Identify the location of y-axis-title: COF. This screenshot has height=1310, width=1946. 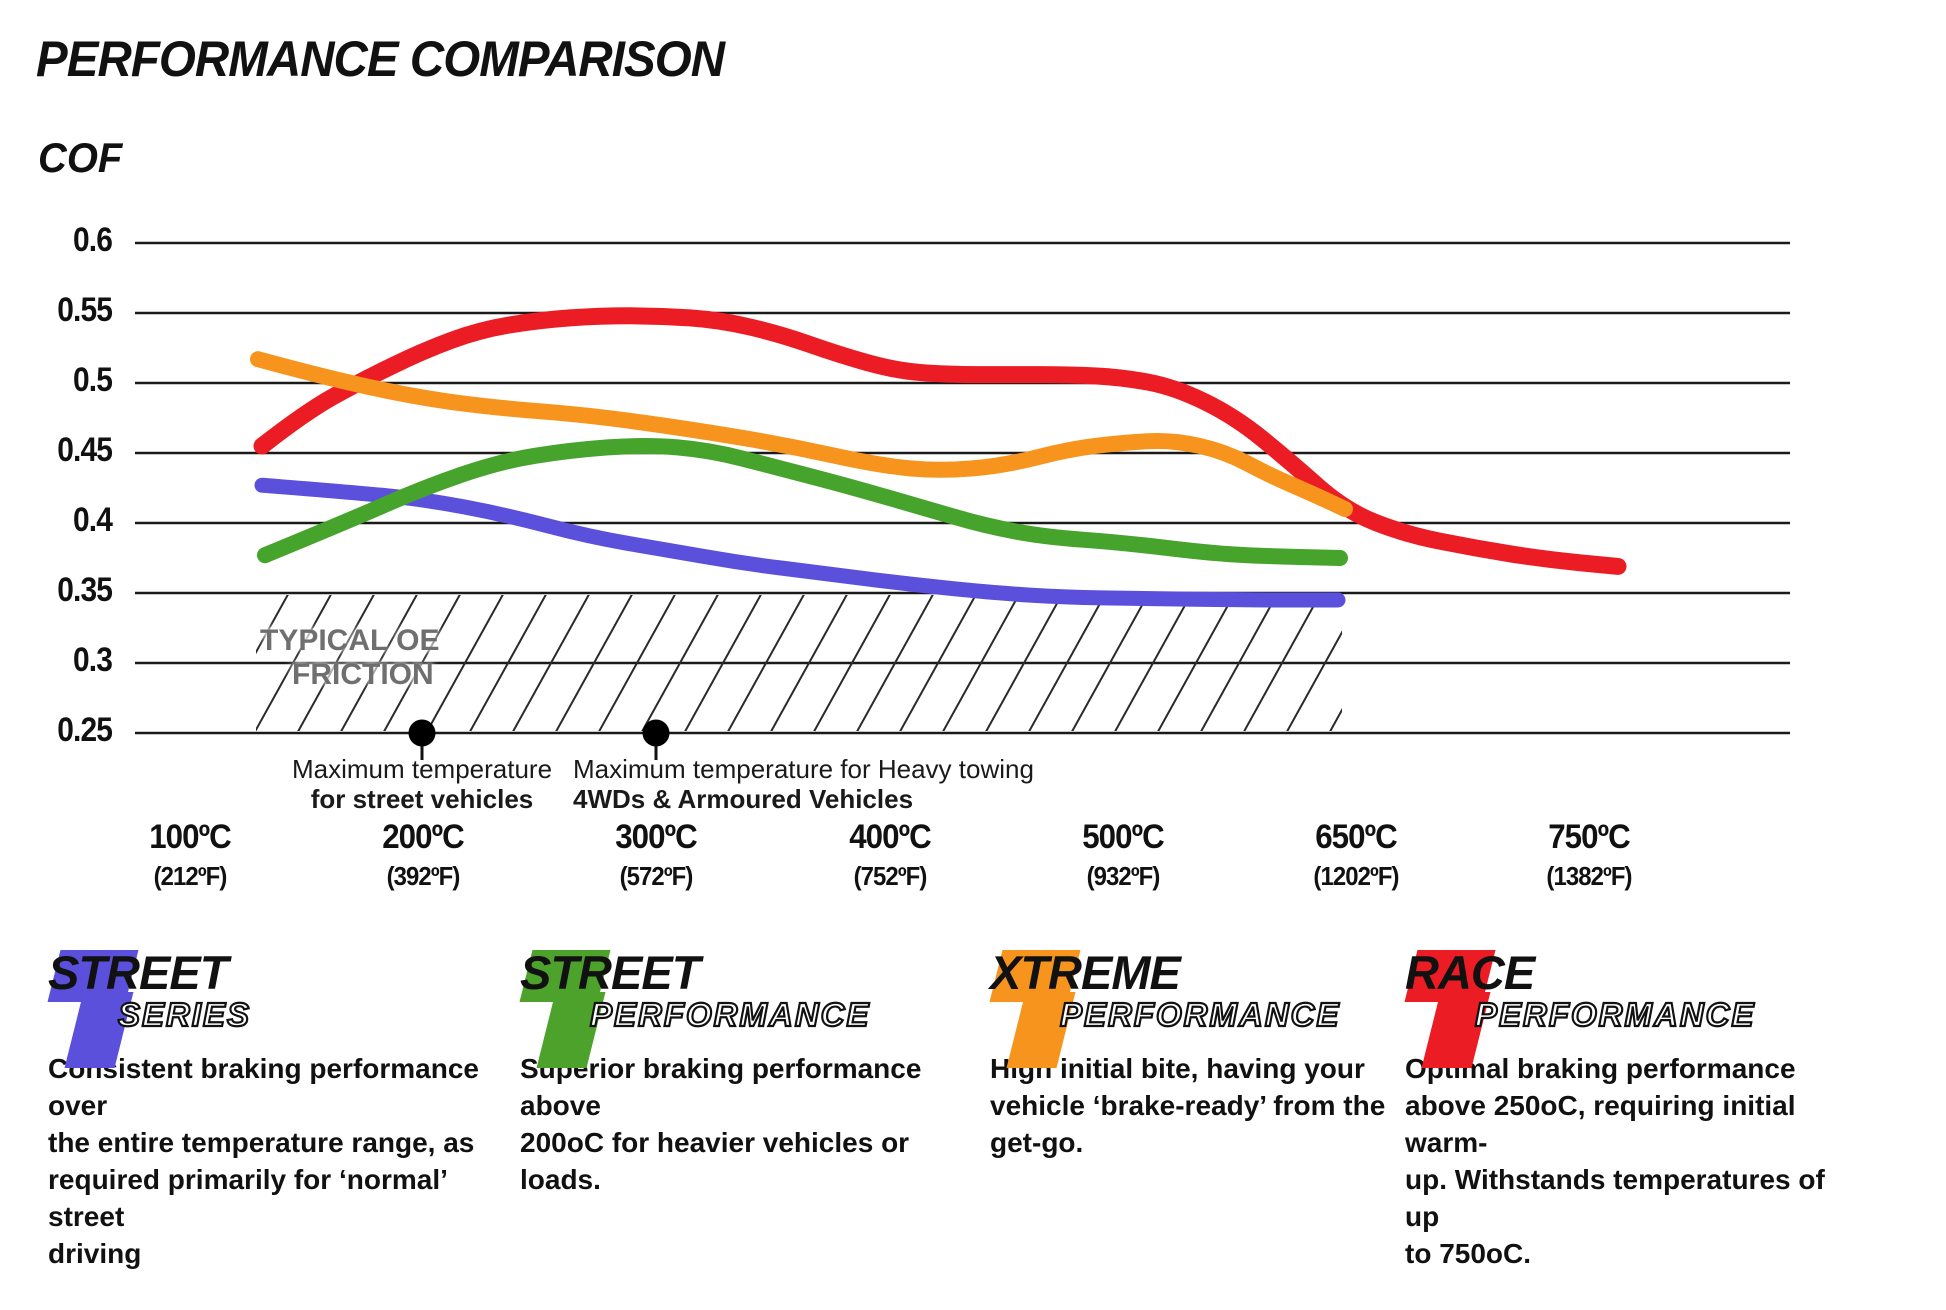
(80, 157).